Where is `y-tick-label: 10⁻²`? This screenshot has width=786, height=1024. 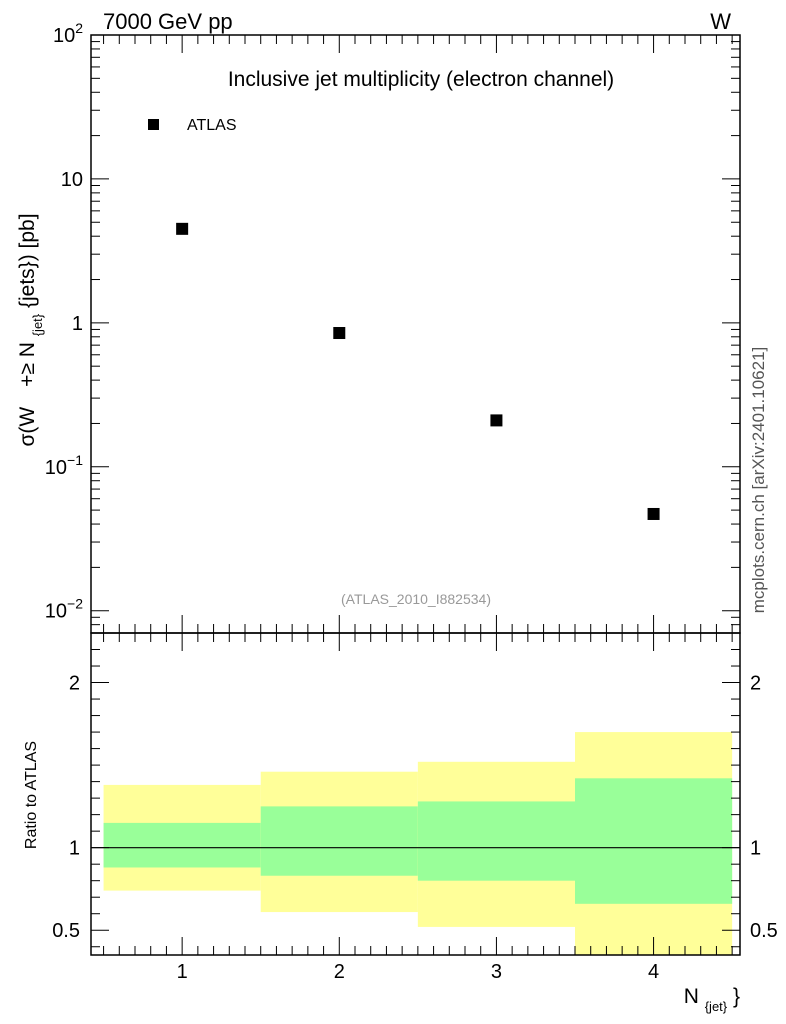 y-tick-label: 10⁻² is located at coordinates (64, 609).